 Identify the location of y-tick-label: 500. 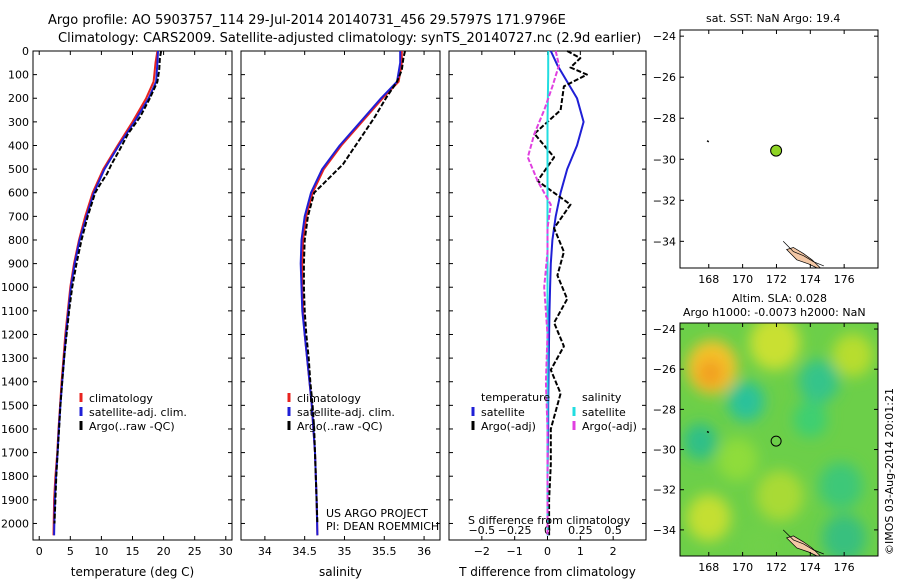
(18, 169).